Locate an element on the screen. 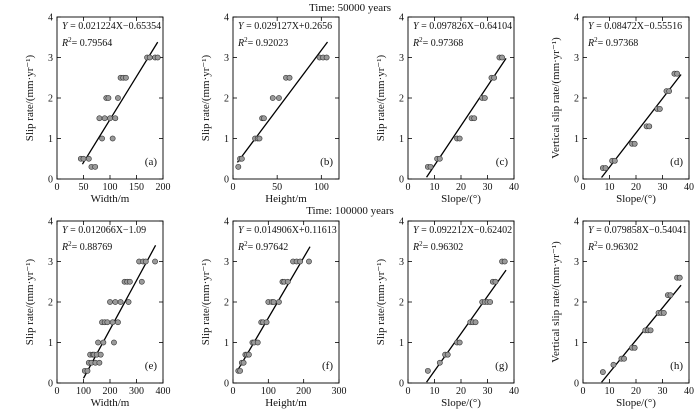 The width and height of the screenshot is (700, 412). panel-label: (c) is located at coordinates (502, 162).